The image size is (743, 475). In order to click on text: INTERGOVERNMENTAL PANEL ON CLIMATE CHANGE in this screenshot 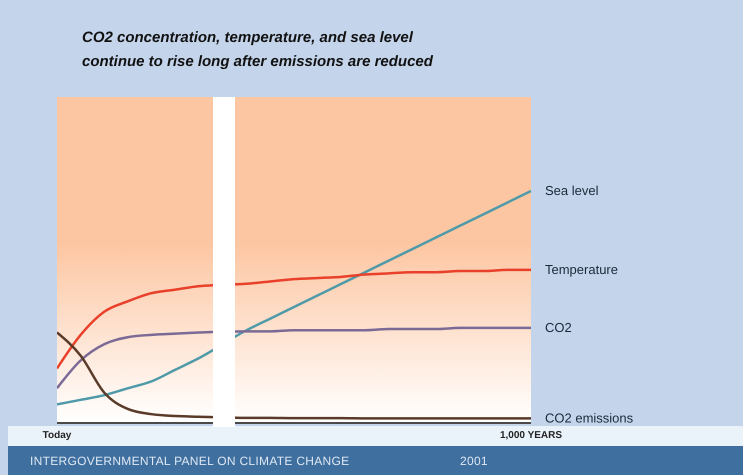, I will do `click(190, 461)`.